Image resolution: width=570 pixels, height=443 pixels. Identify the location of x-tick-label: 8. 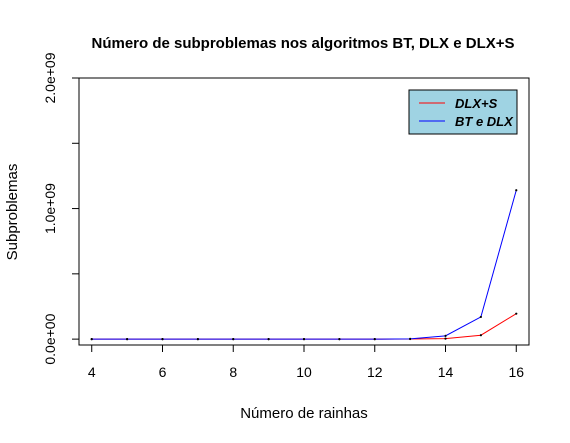
(233, 372).